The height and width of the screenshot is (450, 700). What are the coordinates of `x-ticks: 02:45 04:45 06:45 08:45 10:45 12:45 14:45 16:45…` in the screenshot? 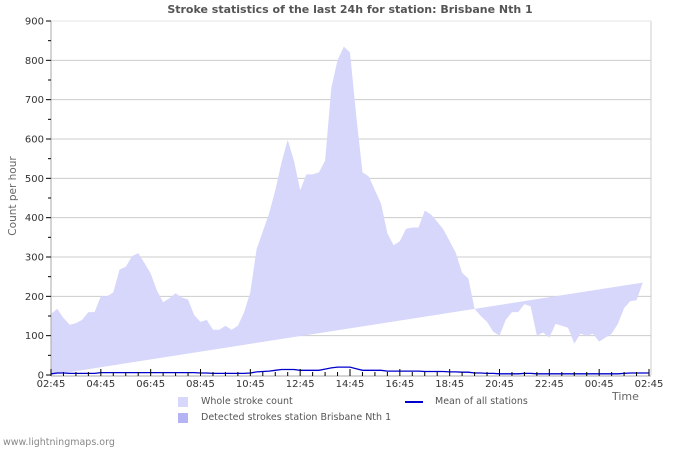 It's located at (350, 379).